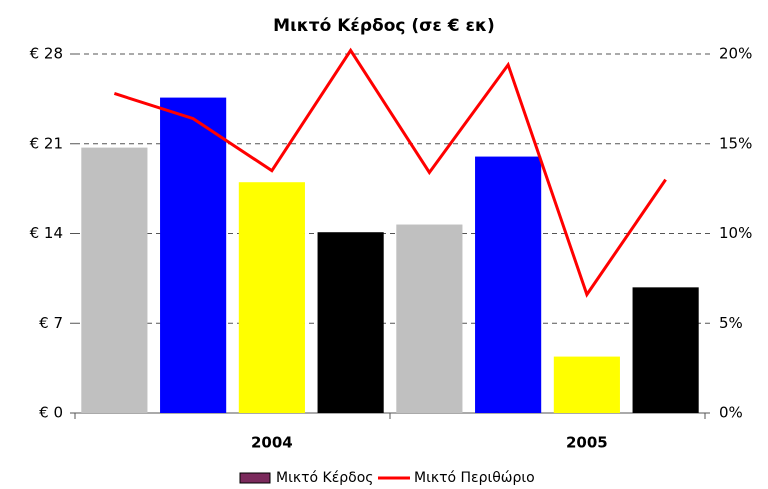  What do you see at coordinates (735, 54) in the screenshot?
I see `y2-tick-label: 20%` at bounding box center [735, 54].